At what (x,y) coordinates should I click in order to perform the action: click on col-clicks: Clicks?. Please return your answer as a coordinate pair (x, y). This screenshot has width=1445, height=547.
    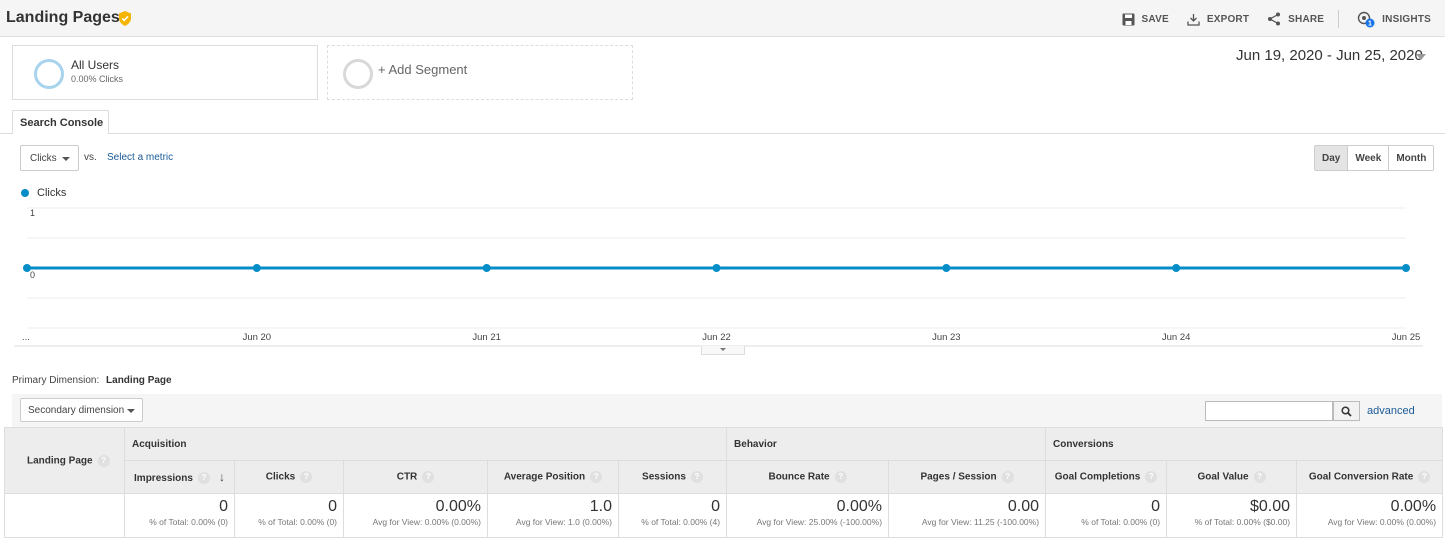
    Looking at the image, I should click on (289, 477).